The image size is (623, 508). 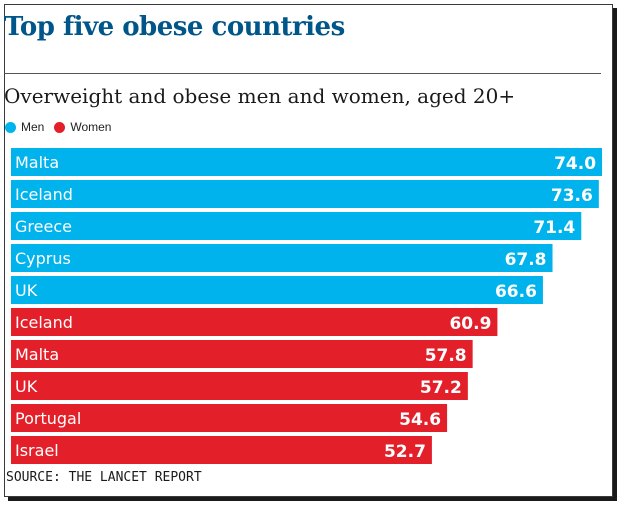 What do you see at coordinates (516, 292) in the screenshot?
I see `bar-value-uk-men: 66.6` at bounding box center [516, 292].